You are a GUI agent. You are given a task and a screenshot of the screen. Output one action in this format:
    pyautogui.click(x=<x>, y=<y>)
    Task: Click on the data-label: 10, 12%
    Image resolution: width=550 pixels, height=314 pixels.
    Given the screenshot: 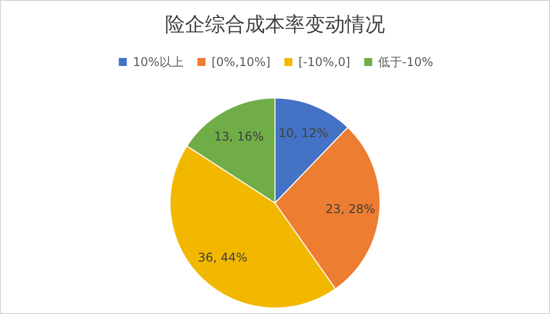 What is the action you would take?
    pyautogui.click(x=303, y=133)
    